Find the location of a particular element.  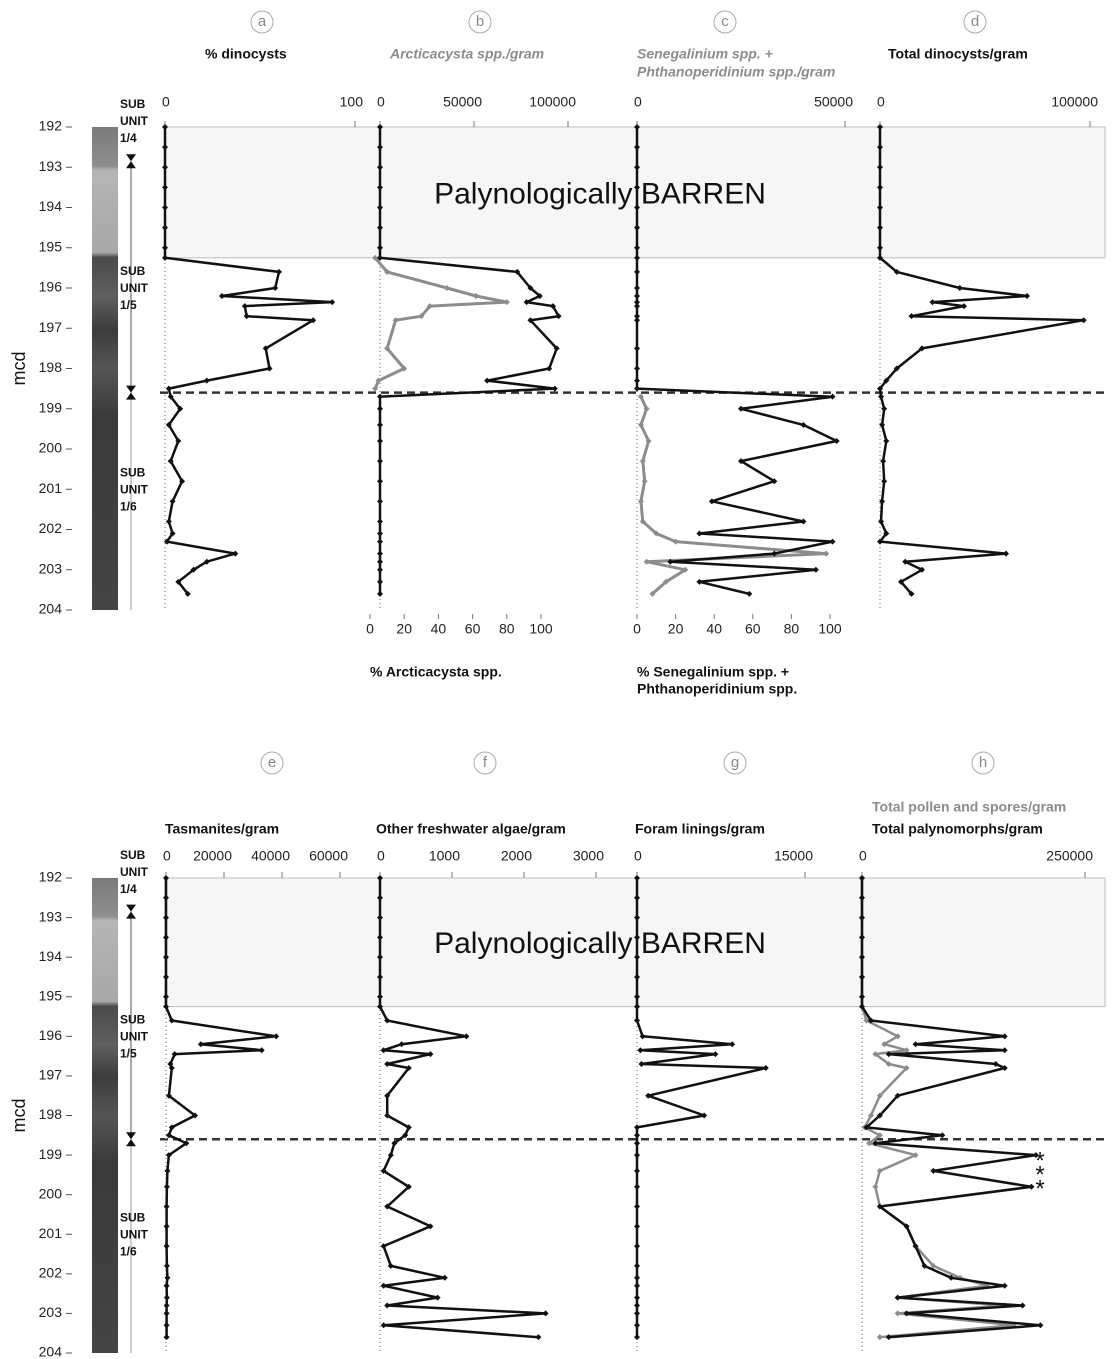

y-tick-label: 193 is located at coordinates (51, 916).